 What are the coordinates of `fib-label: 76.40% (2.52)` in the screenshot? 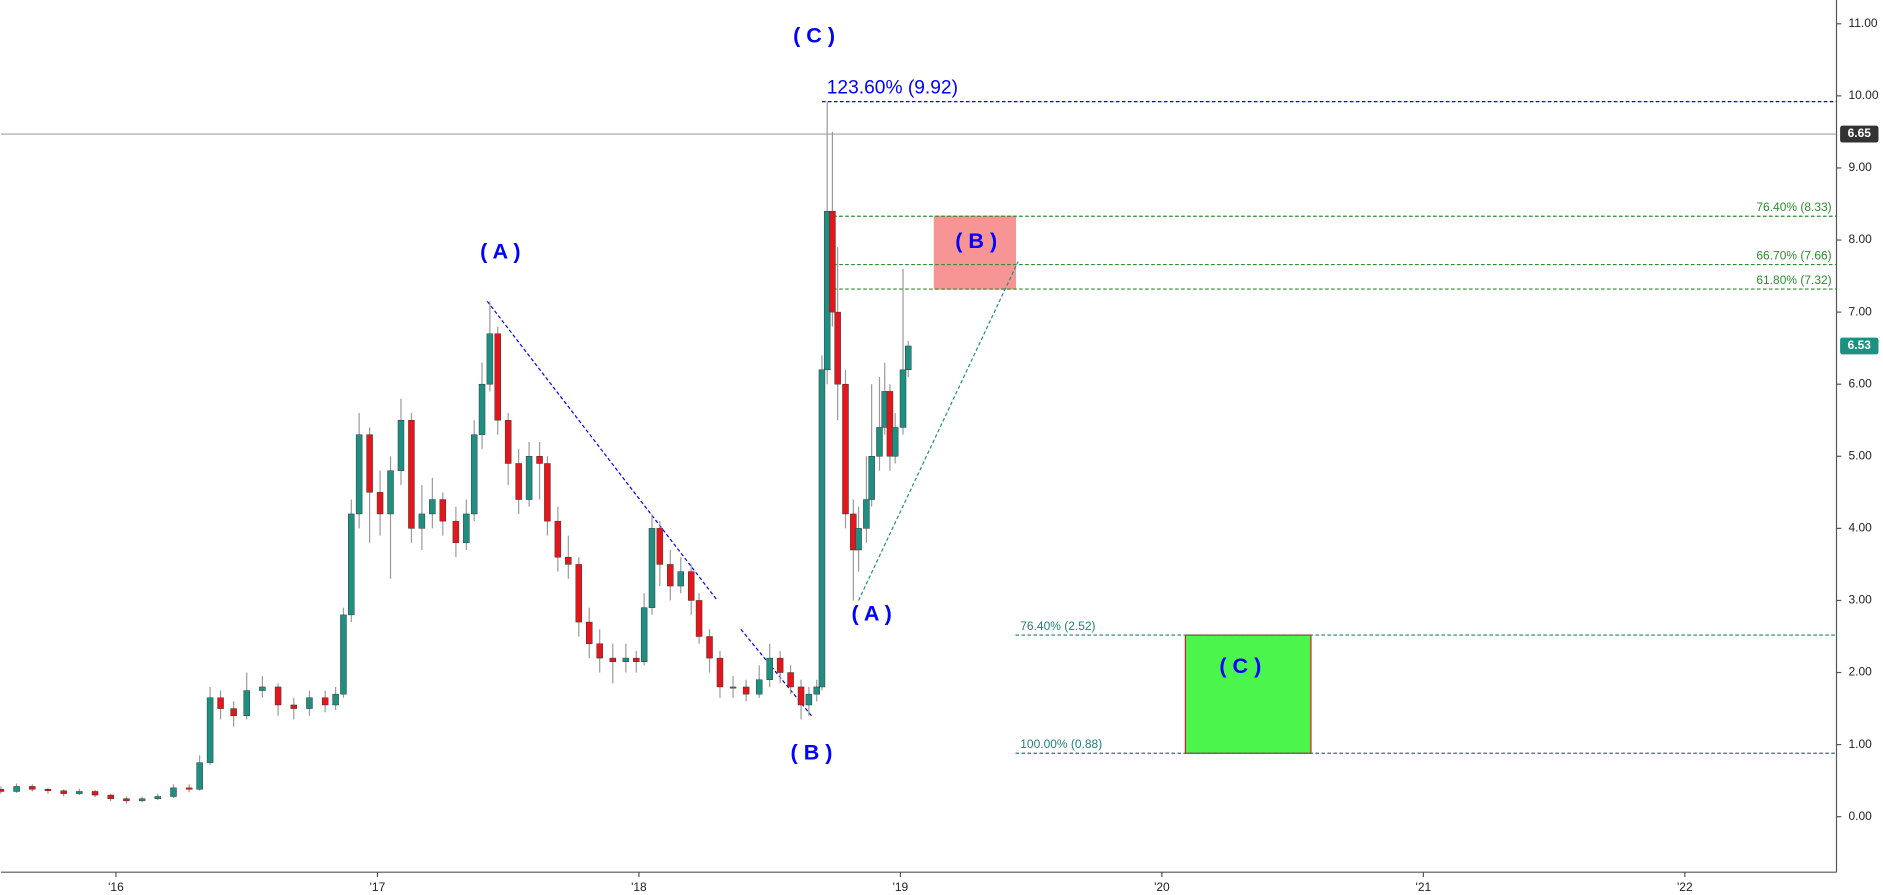 It's located at (1057, 626).